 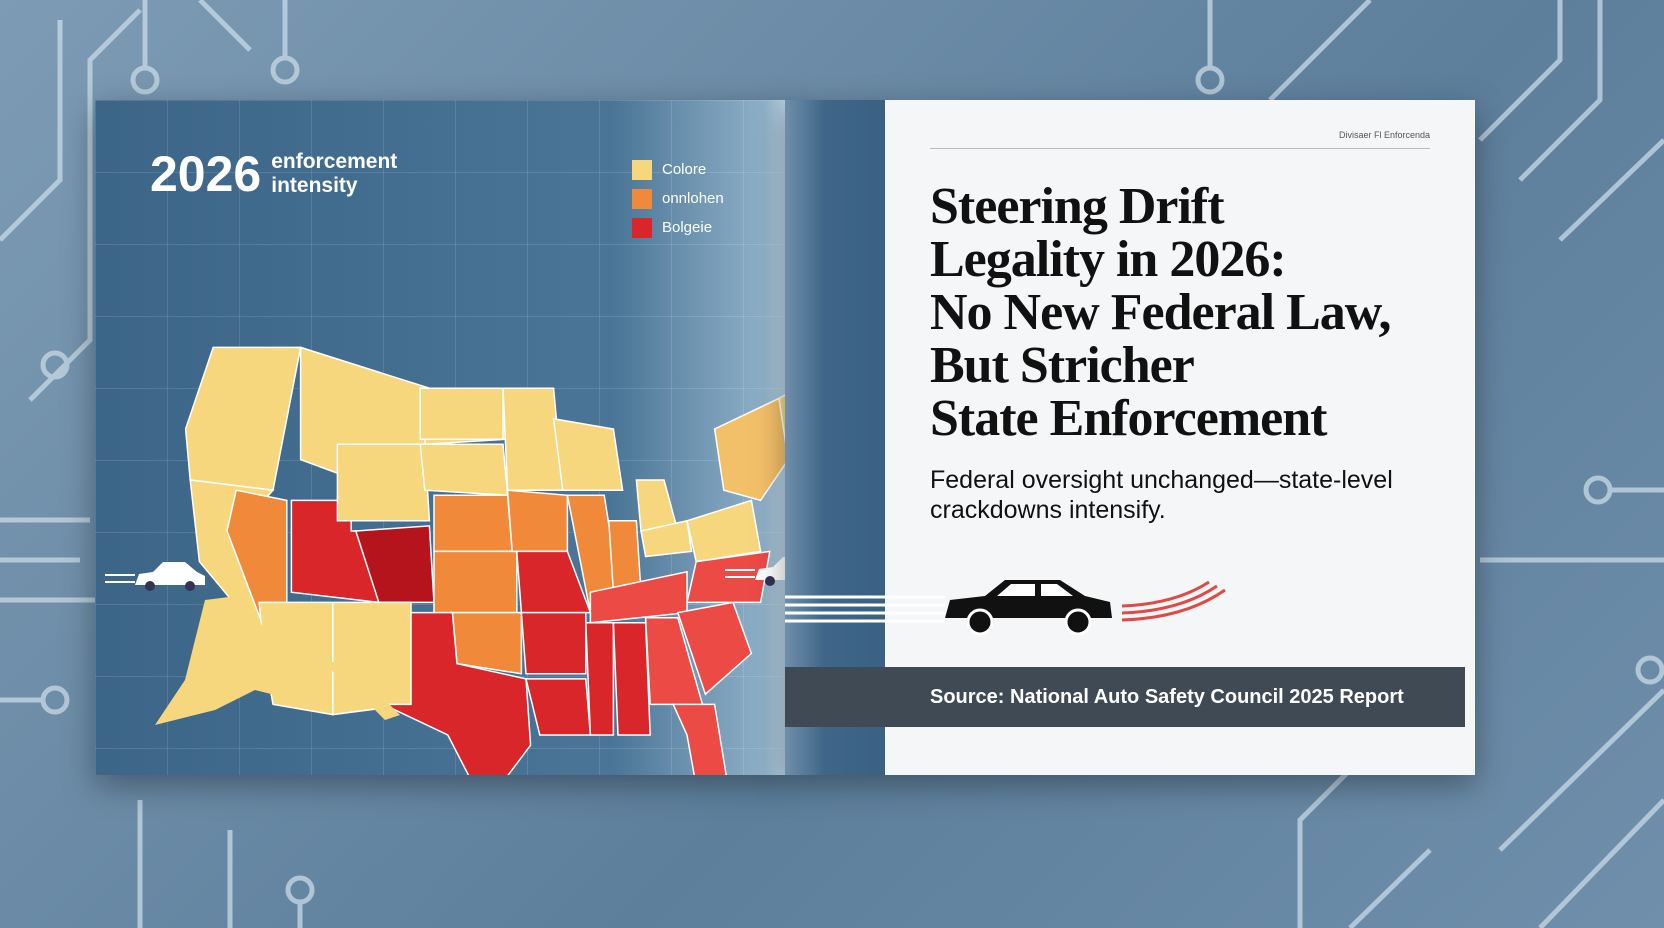 I want to click on hawaii-shape, so click(x=362, y=690).